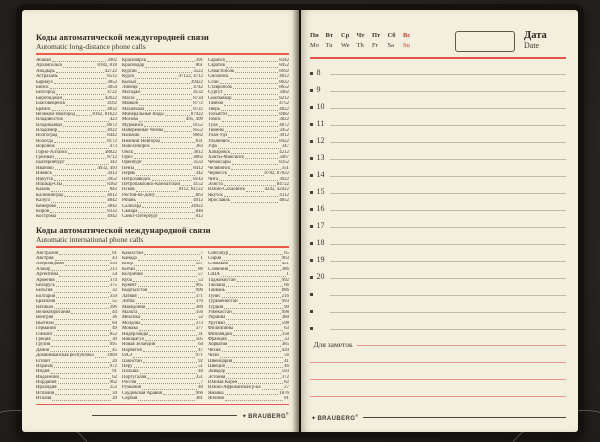  Describe the element at coordinates (129, 296) in the screenshot. I see `place-name: Латвия` at that location.